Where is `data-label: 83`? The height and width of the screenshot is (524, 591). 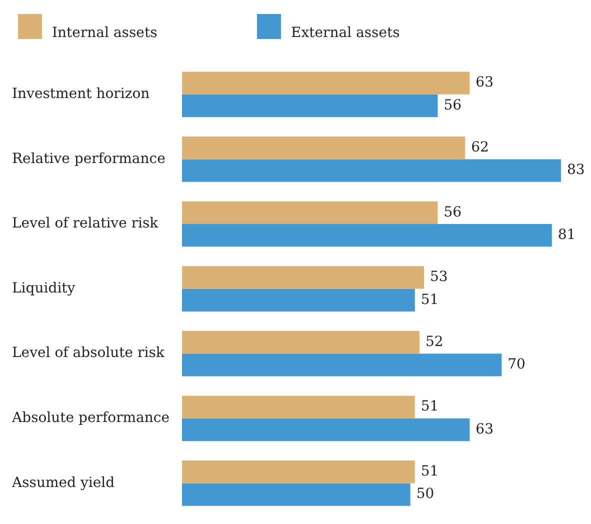
data-label: 83 is located at coordinates (576, 170).